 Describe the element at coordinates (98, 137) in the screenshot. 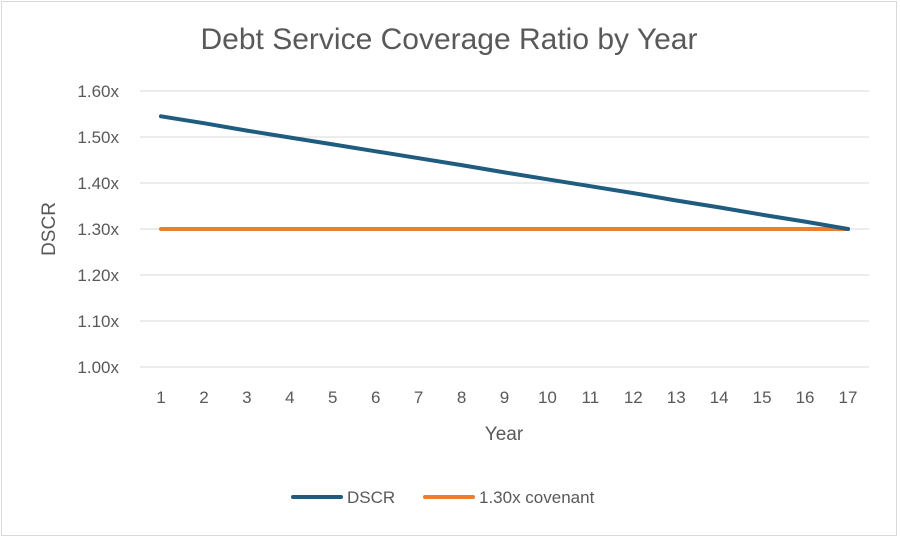

I see `y-tick-label: 1.50x` at that location.